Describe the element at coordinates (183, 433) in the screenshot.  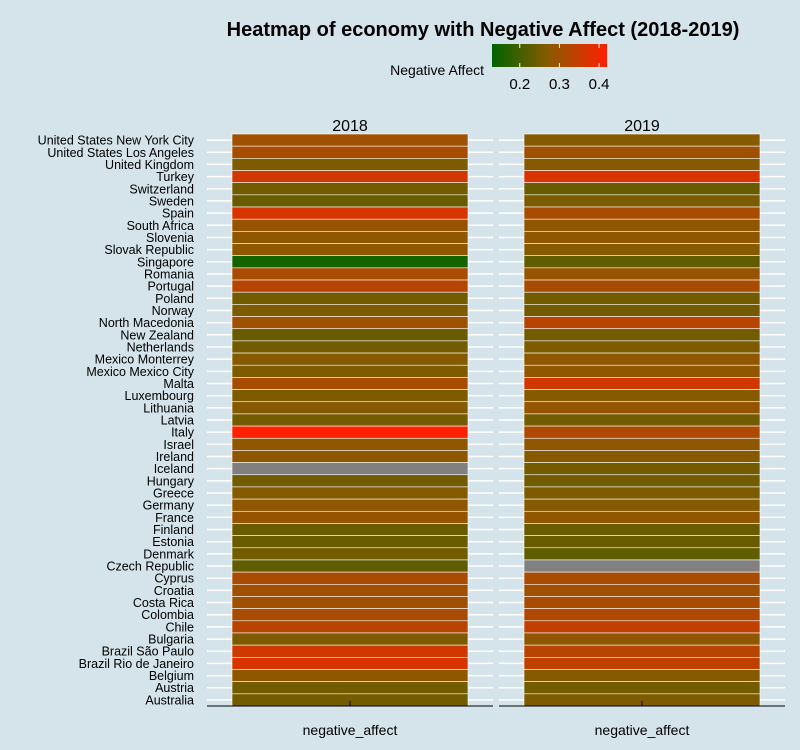
I see `row-label: Italy` at that location.